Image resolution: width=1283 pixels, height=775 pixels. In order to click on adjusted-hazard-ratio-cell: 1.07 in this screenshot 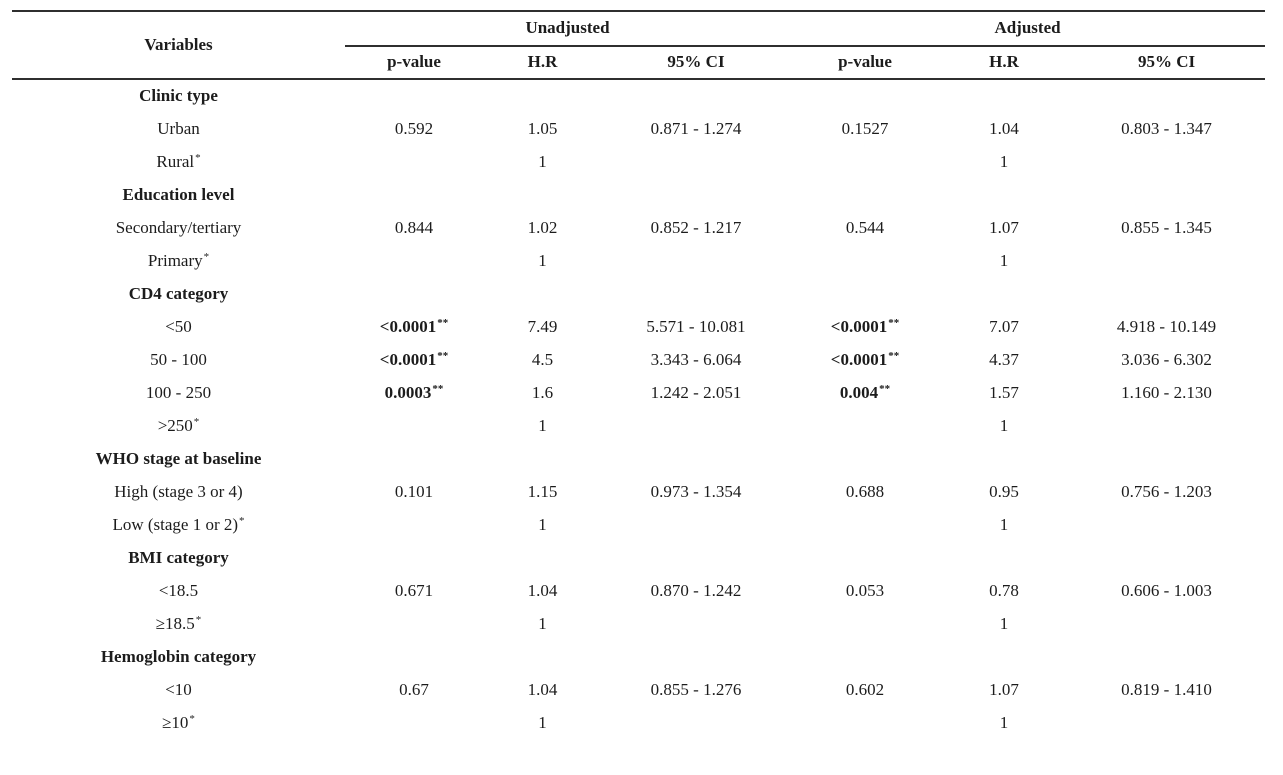, I will do `click(1004, 228)`.